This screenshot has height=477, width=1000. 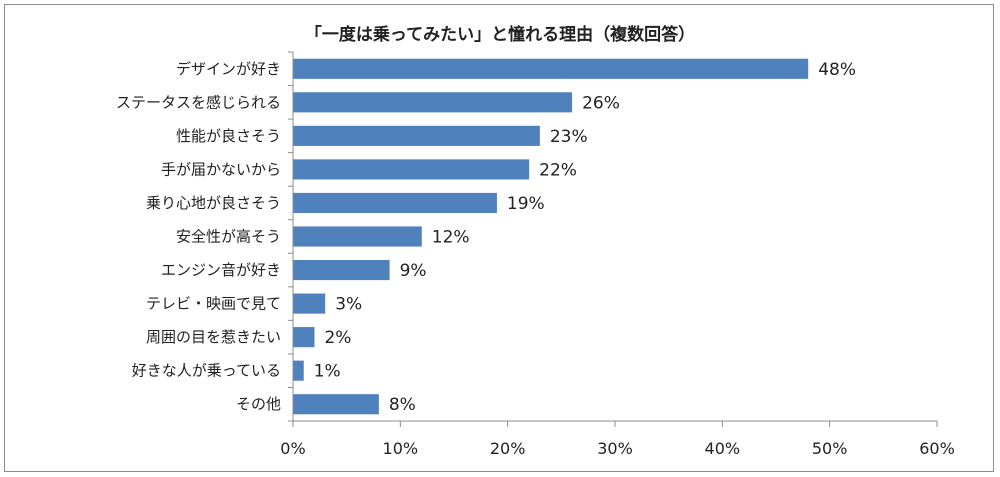 What do you see at coordinates (228, 237) in the screenshot?
I see `category-label-5: 安全性が高そう` at bounding box center [228, 237].